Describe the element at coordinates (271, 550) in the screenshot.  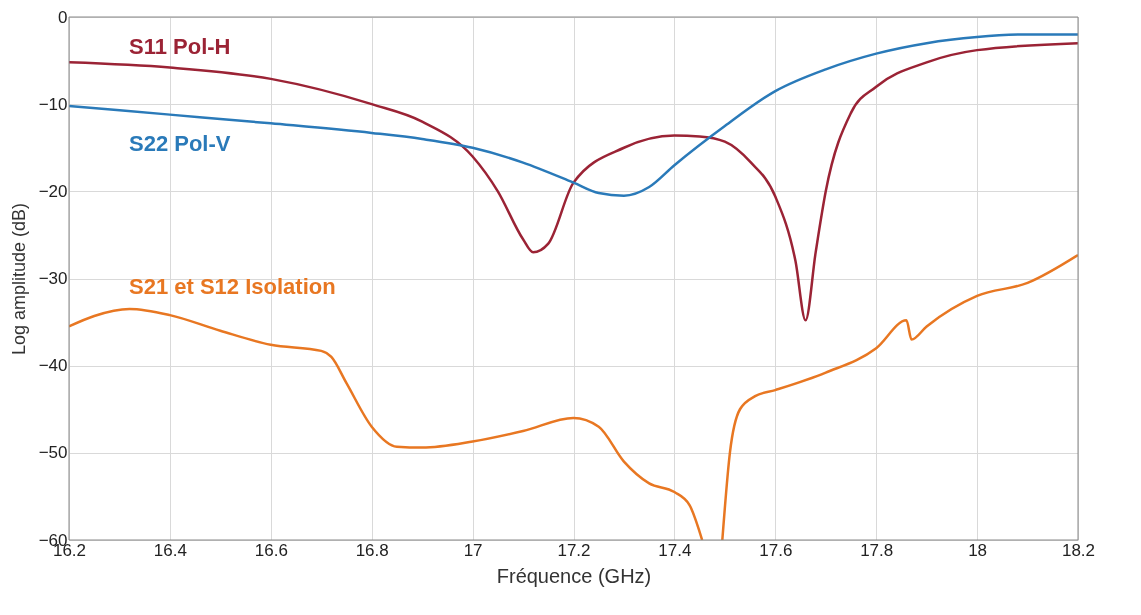
I see `x-tick-label: 16.6` at that location.